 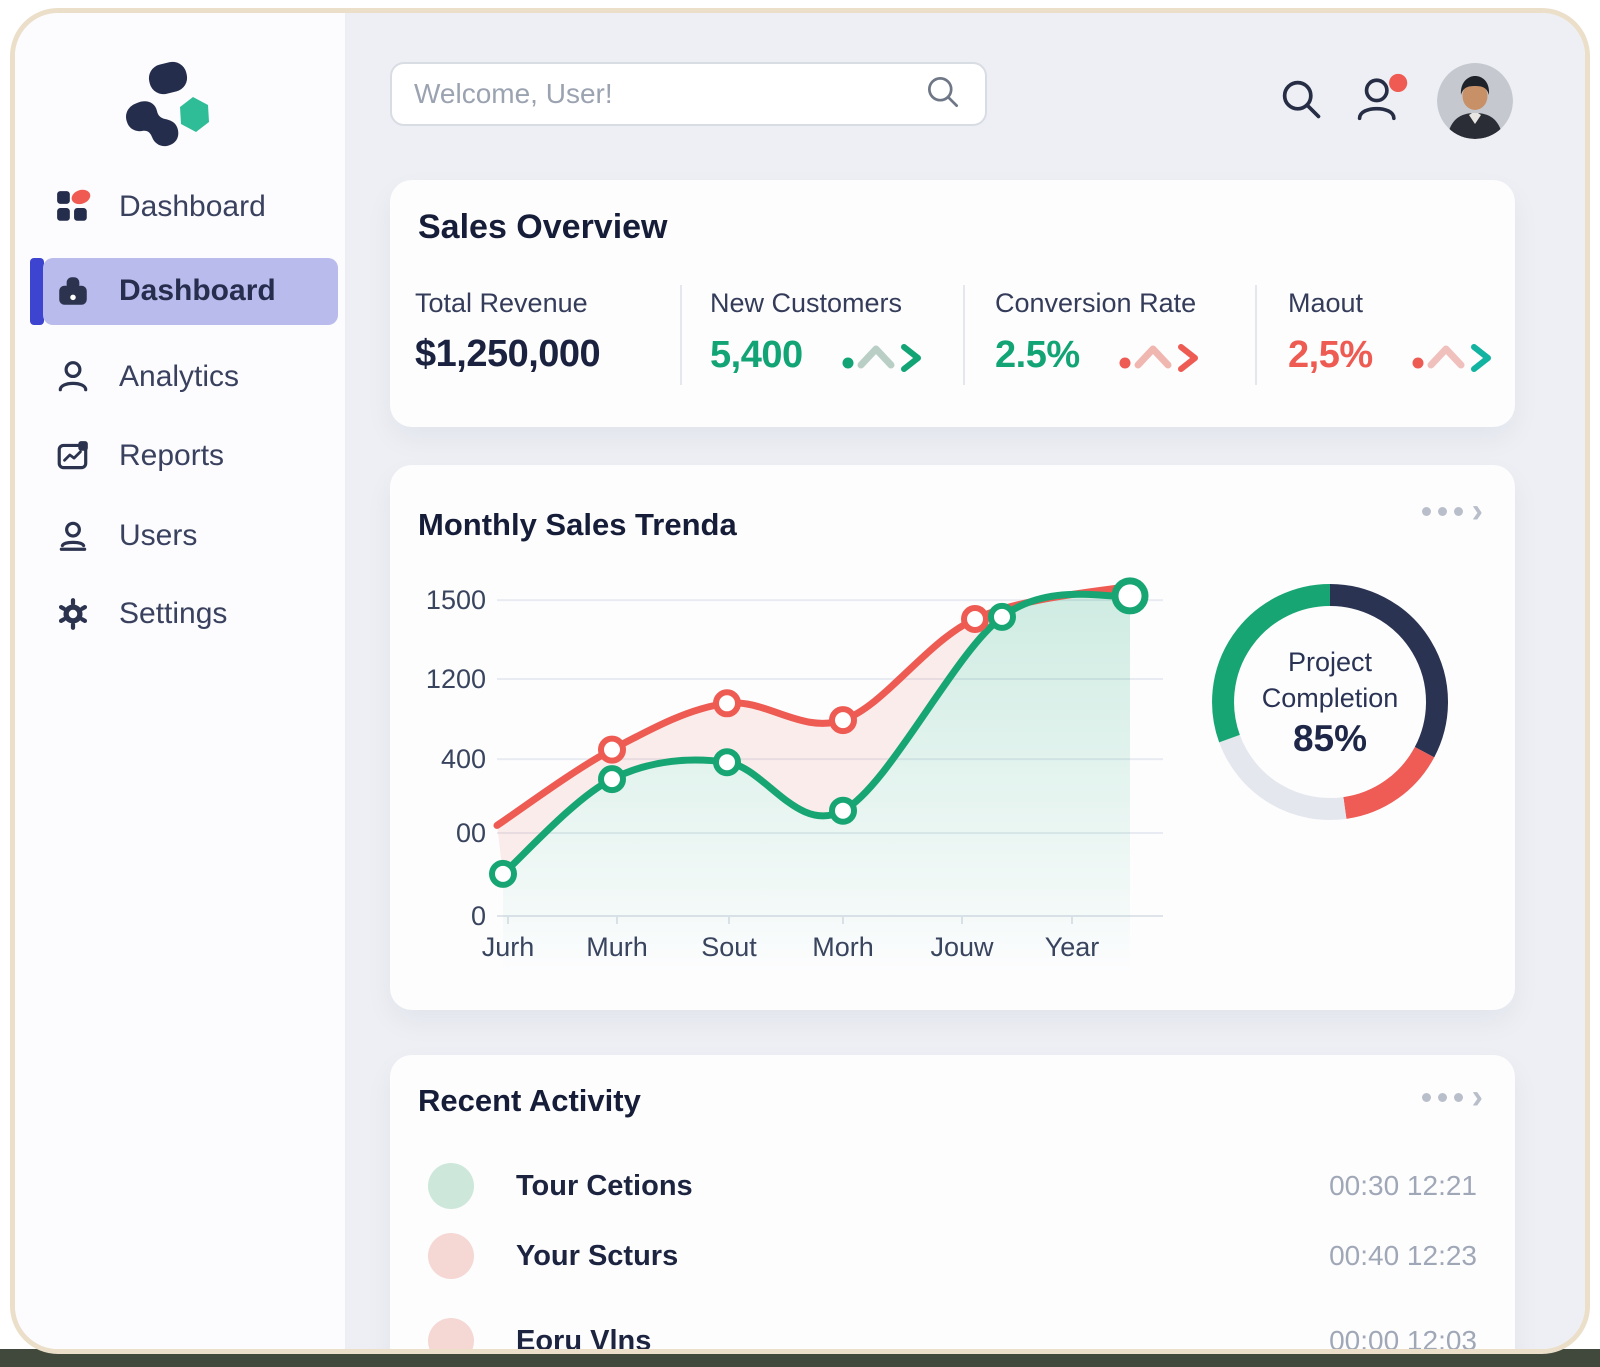 I want to click on sidebar-item-label: Users, so click(x=158, y=535).